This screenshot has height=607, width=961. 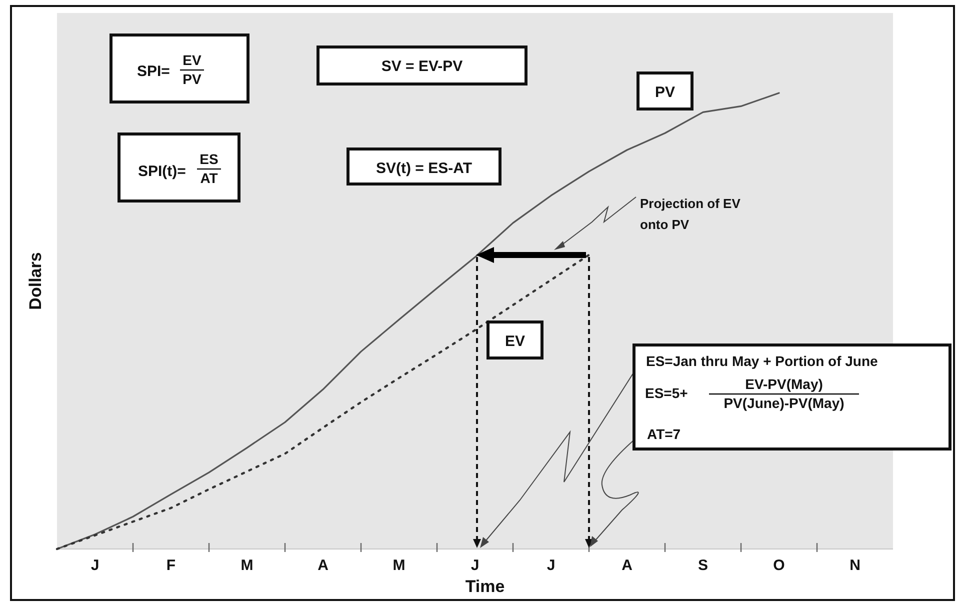 I want to click on annotation: PV(June)-PV(May), so click(x=784, y=403).